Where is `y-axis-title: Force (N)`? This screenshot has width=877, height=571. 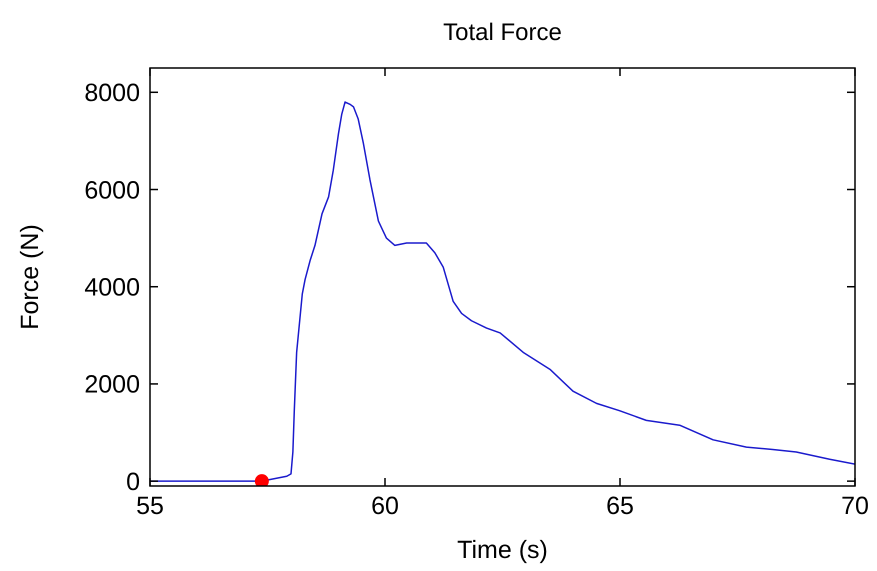
y-axis-title: Force (N) is located at coordinates (30, 277).